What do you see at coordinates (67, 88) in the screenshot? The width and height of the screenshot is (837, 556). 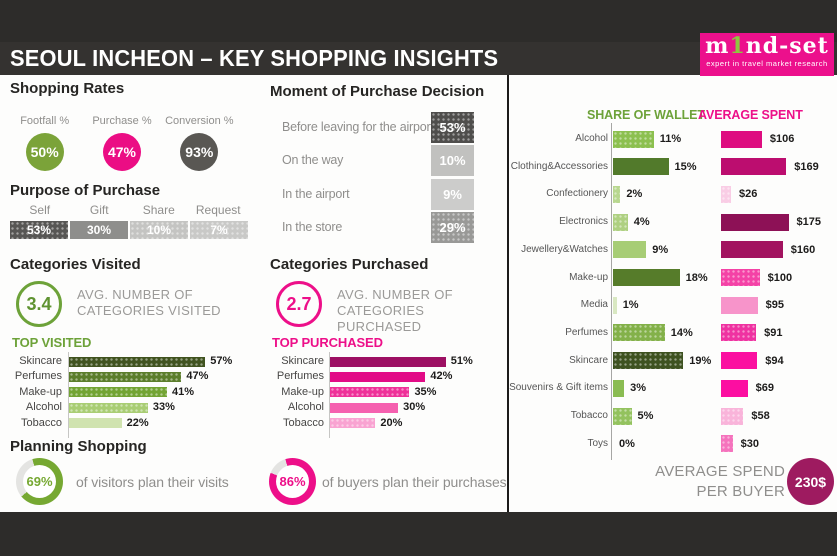 I see `shopping-rates-heading: Shopping Rates` at bounding box center [67, 88].